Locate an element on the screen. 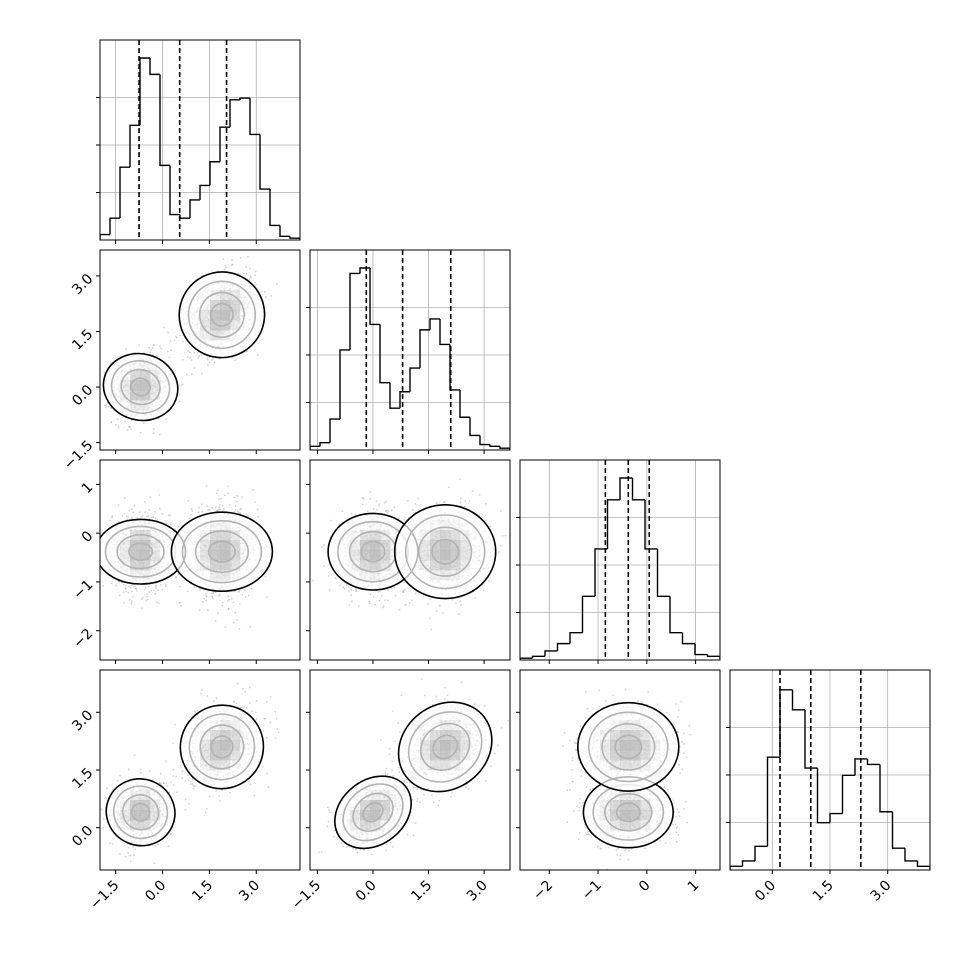 Image resolution: width=970 pixels, height=970 pixels. y-tick-label: 1.5 is located at coordinates (82, 340).